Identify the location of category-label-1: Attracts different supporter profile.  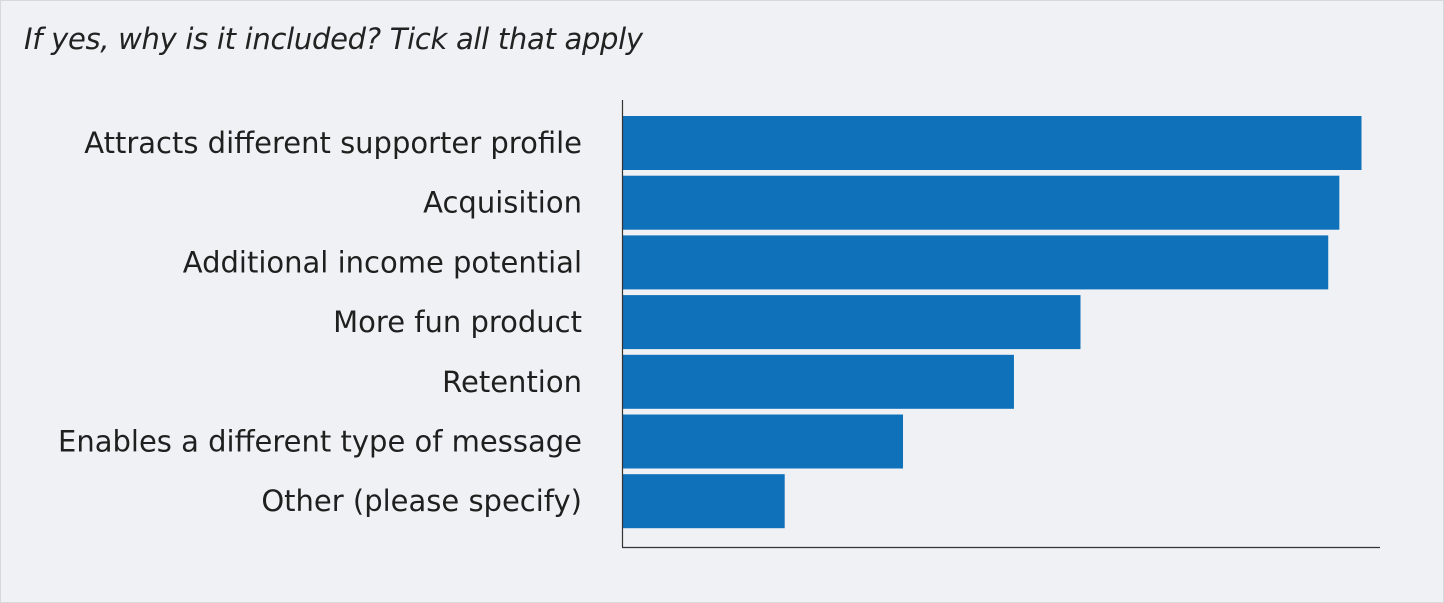
(333, 143).